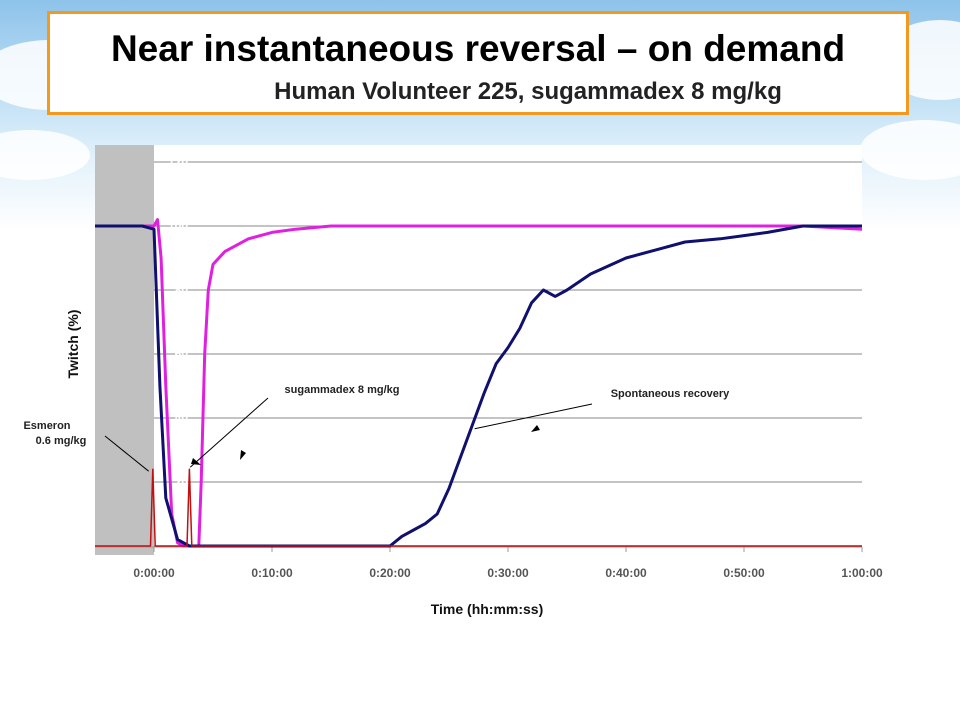 This screenshot has height=720, width=960. What do you see at coordinates (73, 344) in the screenshot?
I see `y-axis-title: Twitch (%)` at bounding box center [73, 344].